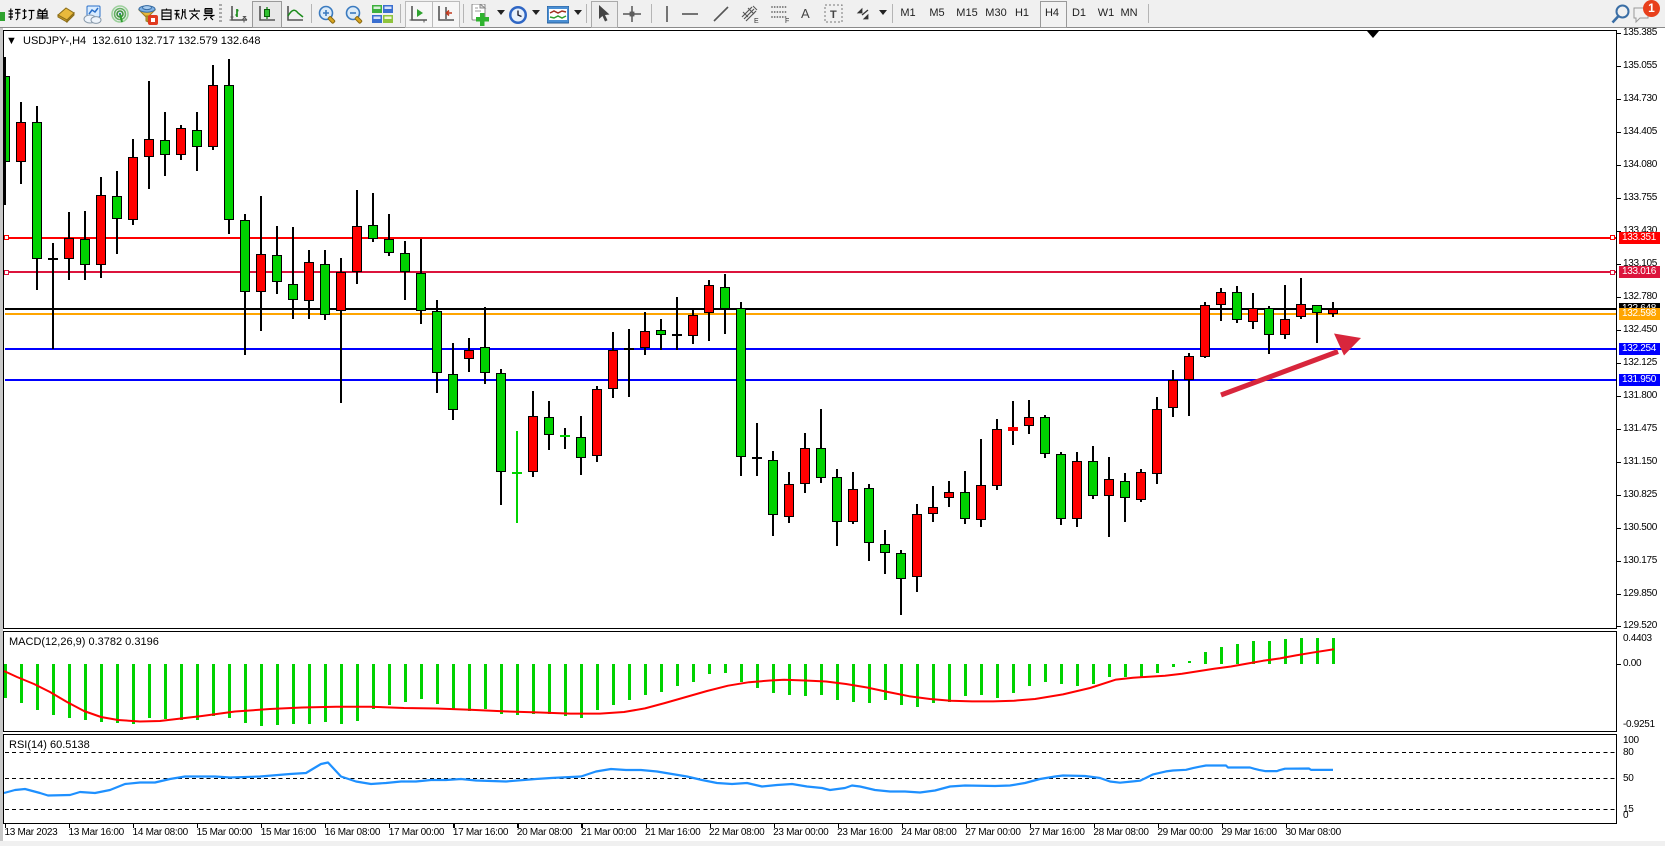  Describe the element at coordinates (833, 15) in the screenshot. I see `svg-text: T` at that location.